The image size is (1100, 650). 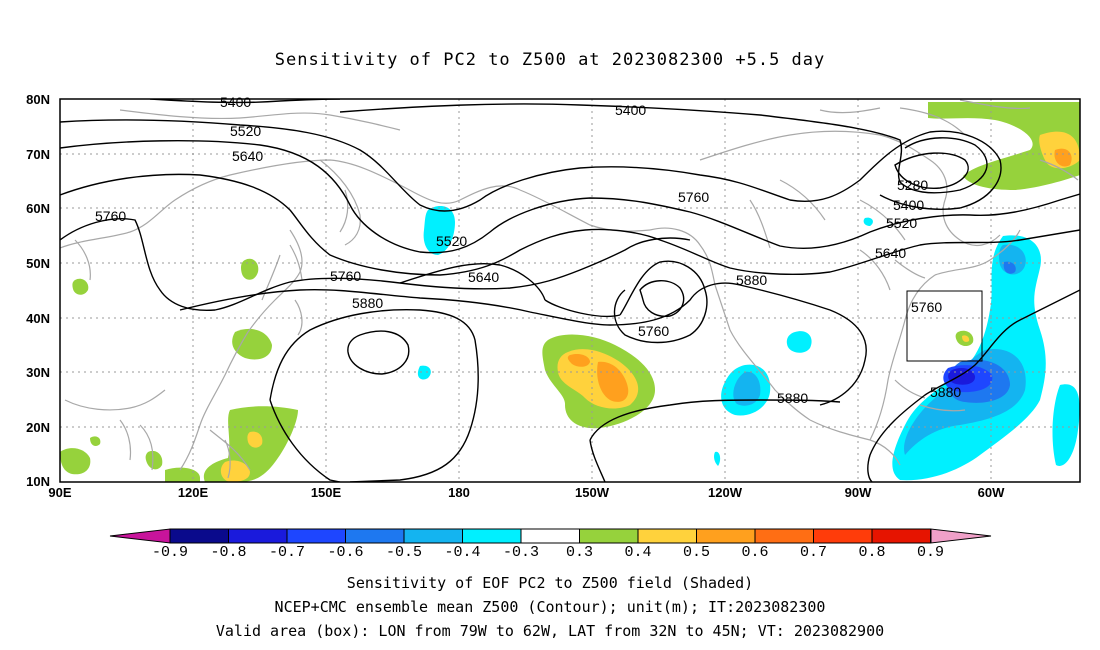 I want to click on valid-area-box, so click(x=944, y=326).